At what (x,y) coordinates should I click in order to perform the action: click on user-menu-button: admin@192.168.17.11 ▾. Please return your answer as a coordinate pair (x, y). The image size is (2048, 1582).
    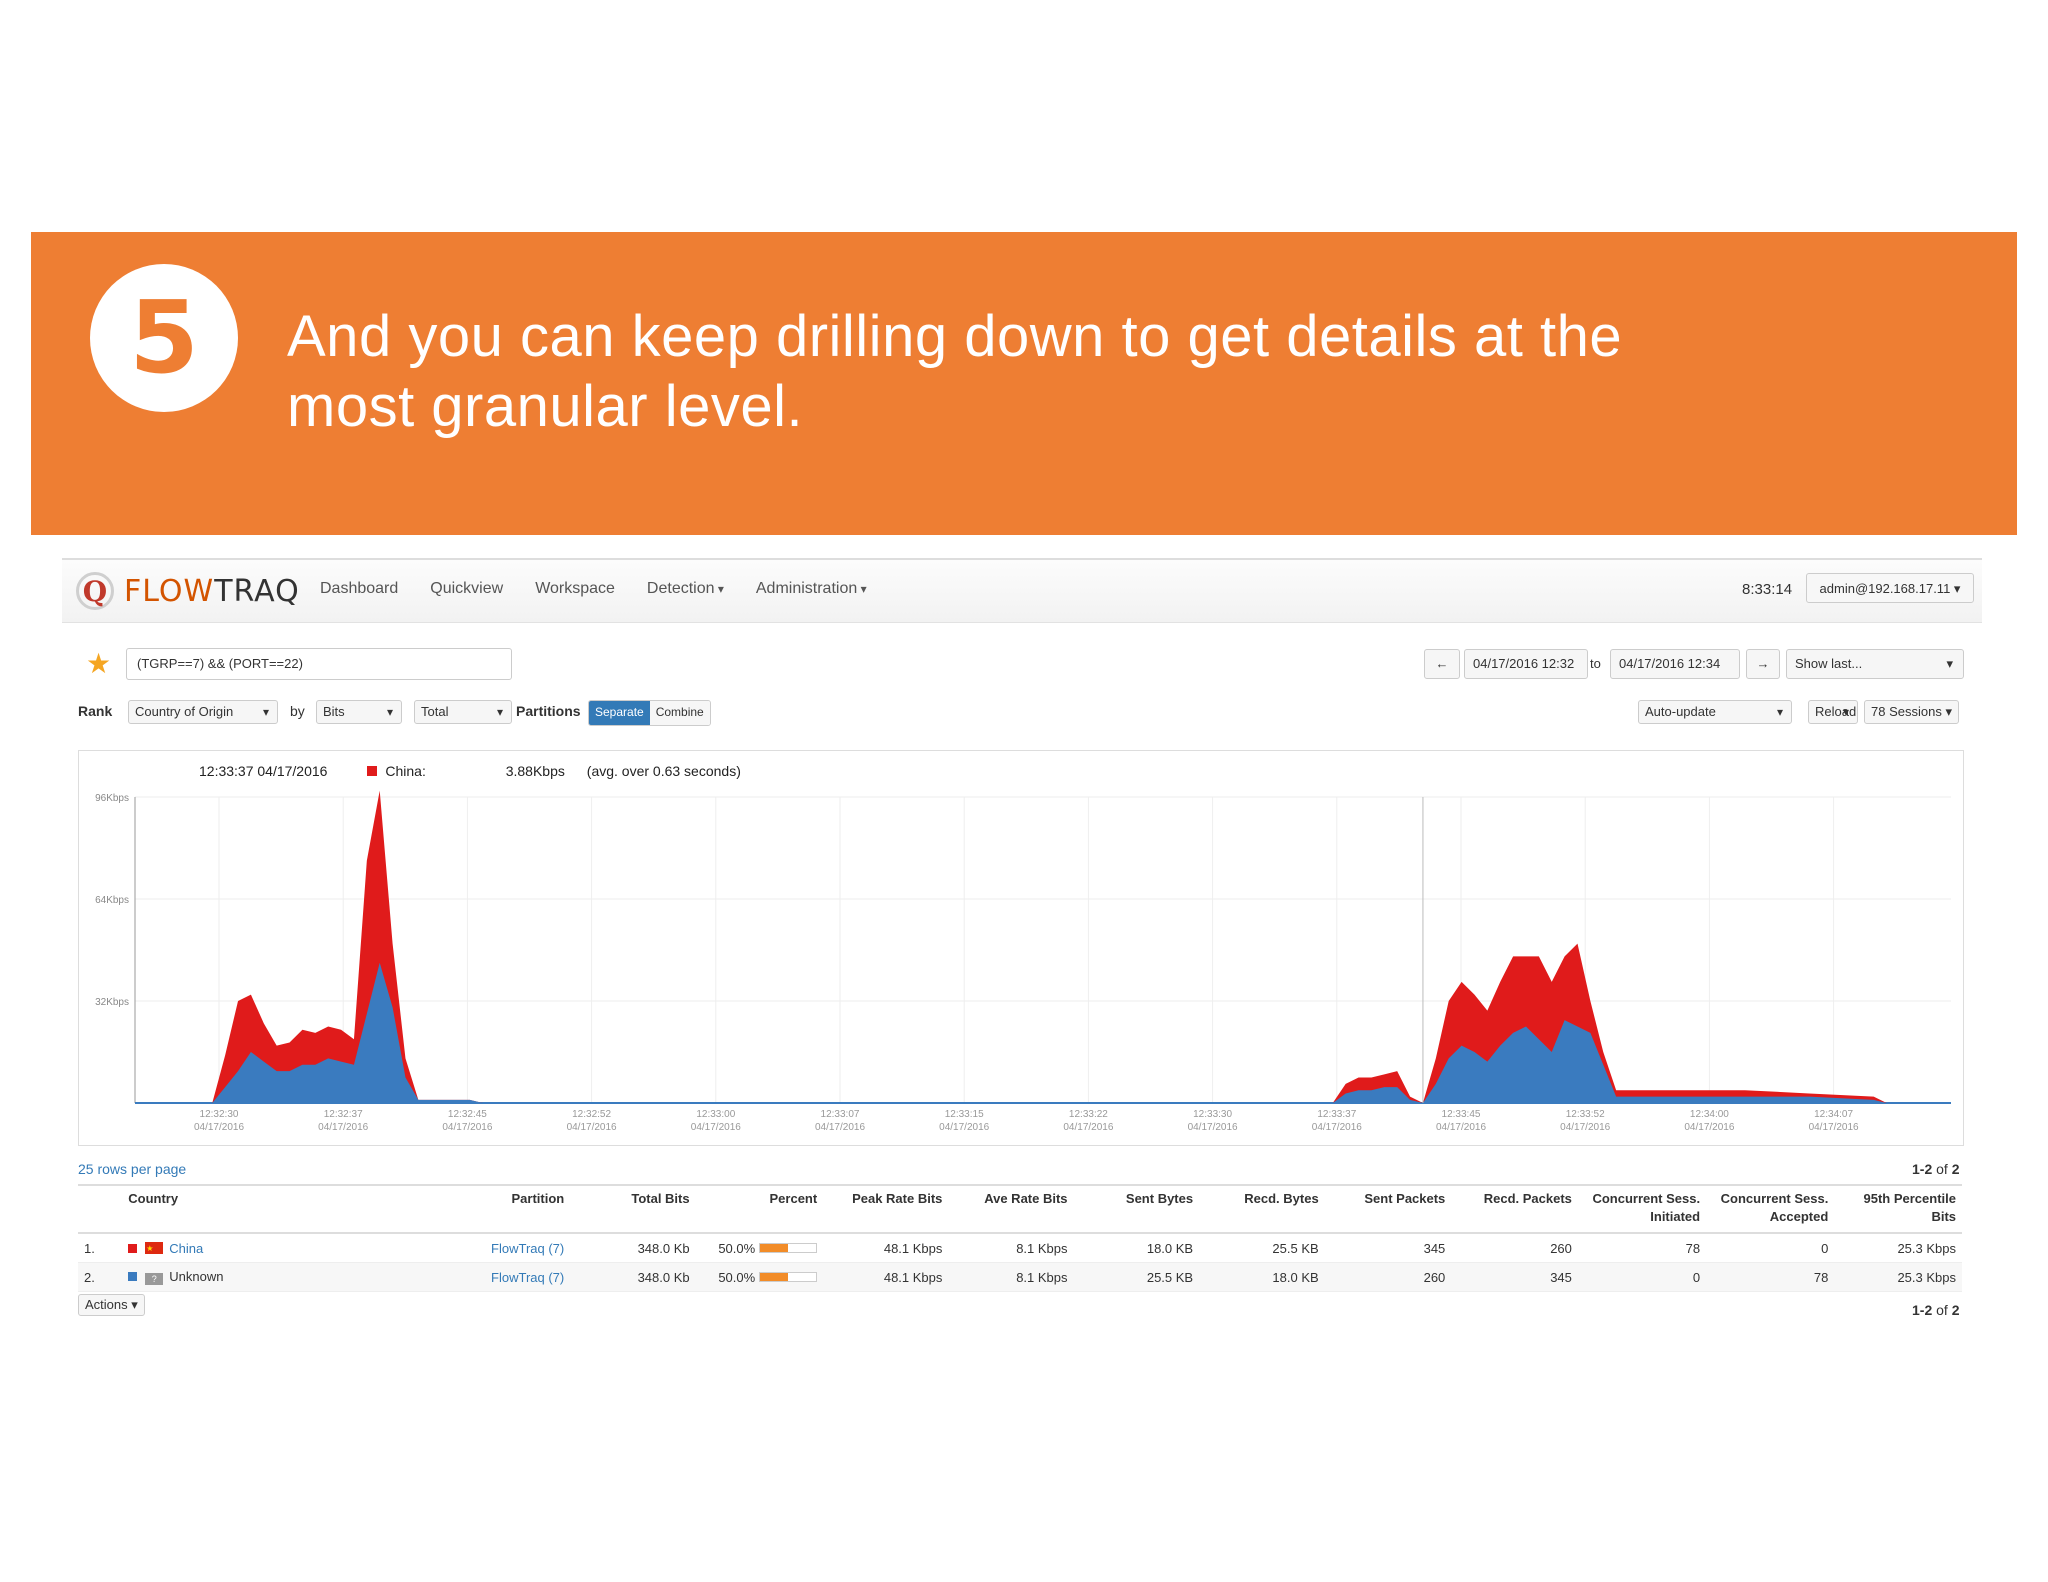
    Looking at the image, I should click on (1890, 588).